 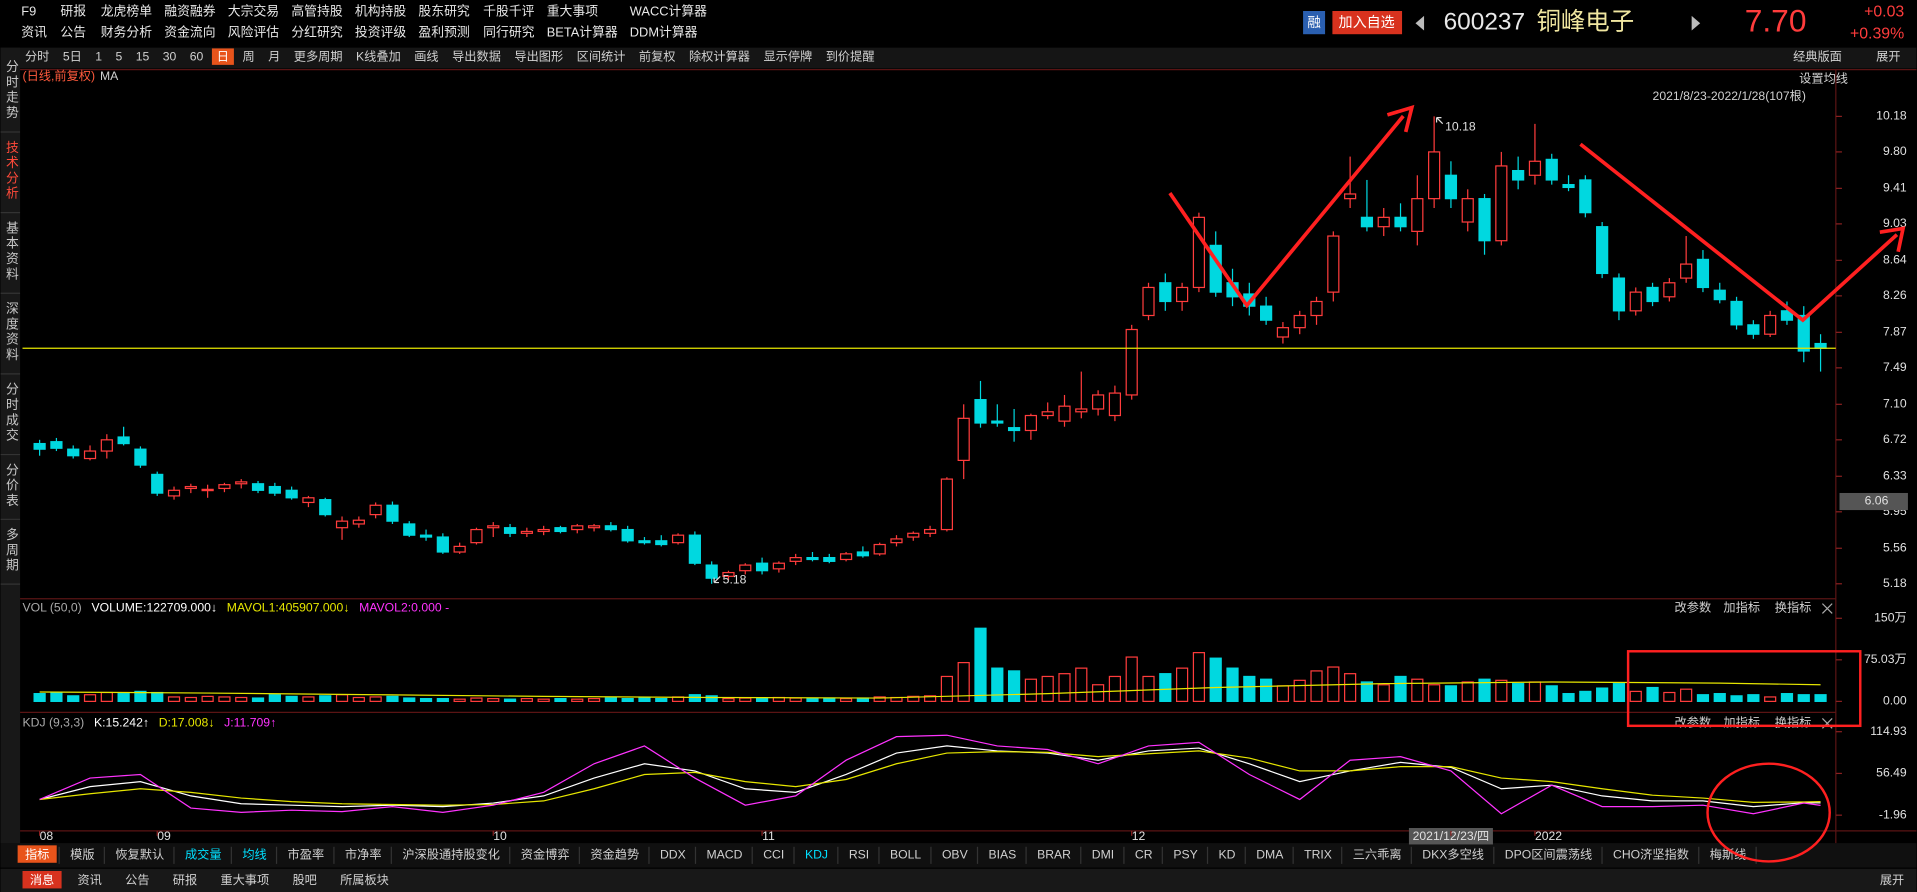 I want to click on indicator-tab: CHO济坚指数, so click(x=1651, y=854).